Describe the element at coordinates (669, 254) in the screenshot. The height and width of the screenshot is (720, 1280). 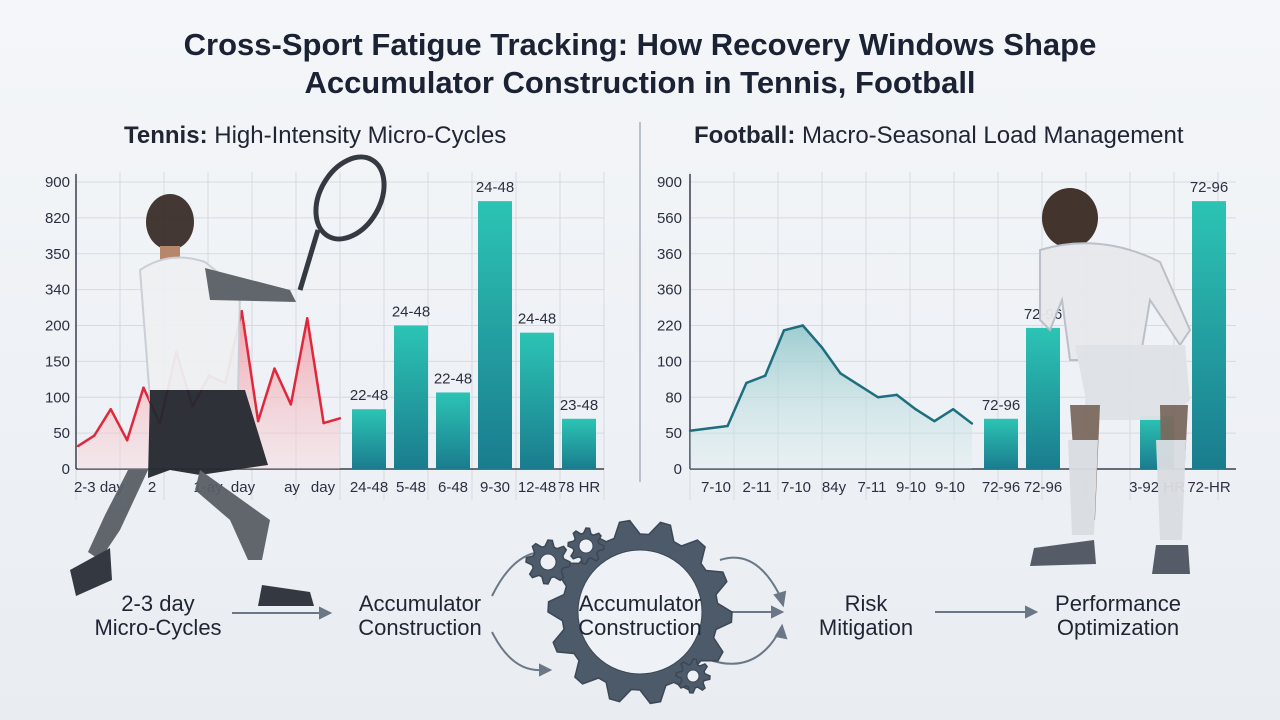
I see `y-tick-label: 360` at that location.